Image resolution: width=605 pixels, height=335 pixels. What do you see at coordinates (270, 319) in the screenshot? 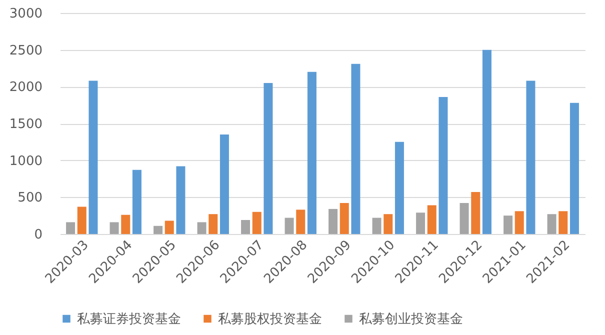
I see `legend-label: 私募股权投资基金` at bounding box center [270, 319].